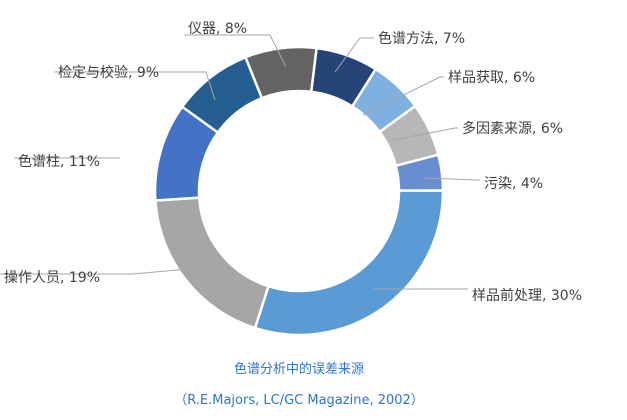 The width and height of the screenshot is (627, 420). I want to click on slice-样品前处理, so click(349, 263).